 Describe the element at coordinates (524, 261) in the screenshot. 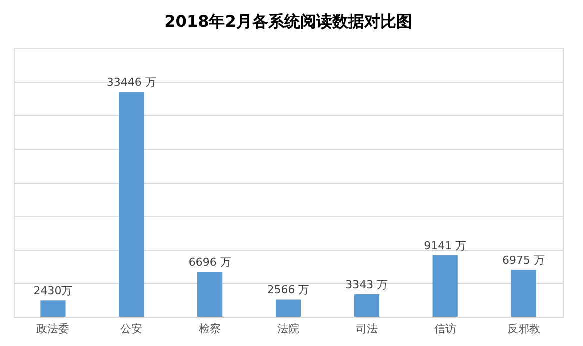

I see `data-label: 6975 万` at that location.